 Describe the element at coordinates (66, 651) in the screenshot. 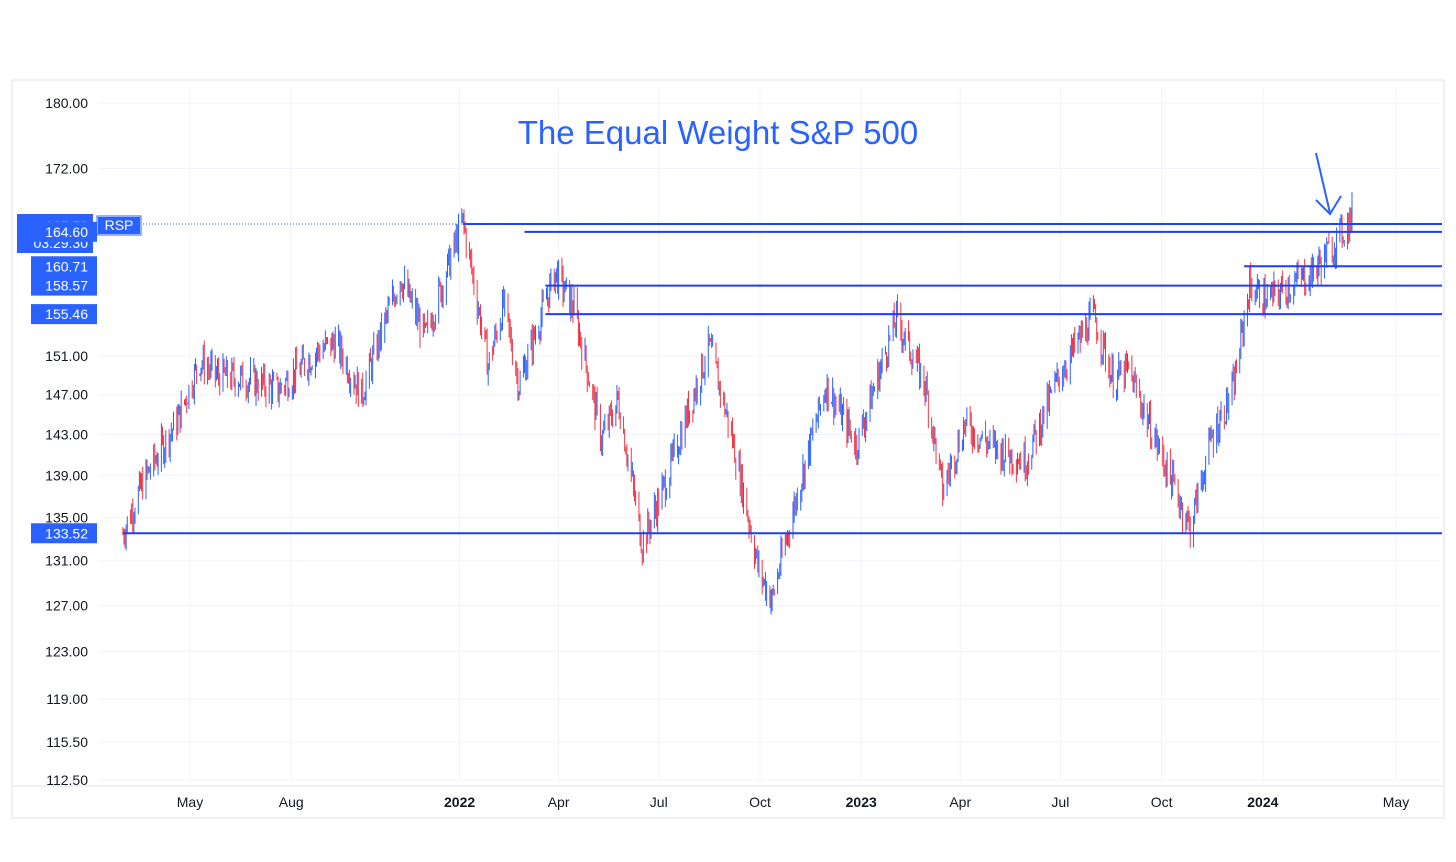

I see `y-tick-label: 123.00` at that location.